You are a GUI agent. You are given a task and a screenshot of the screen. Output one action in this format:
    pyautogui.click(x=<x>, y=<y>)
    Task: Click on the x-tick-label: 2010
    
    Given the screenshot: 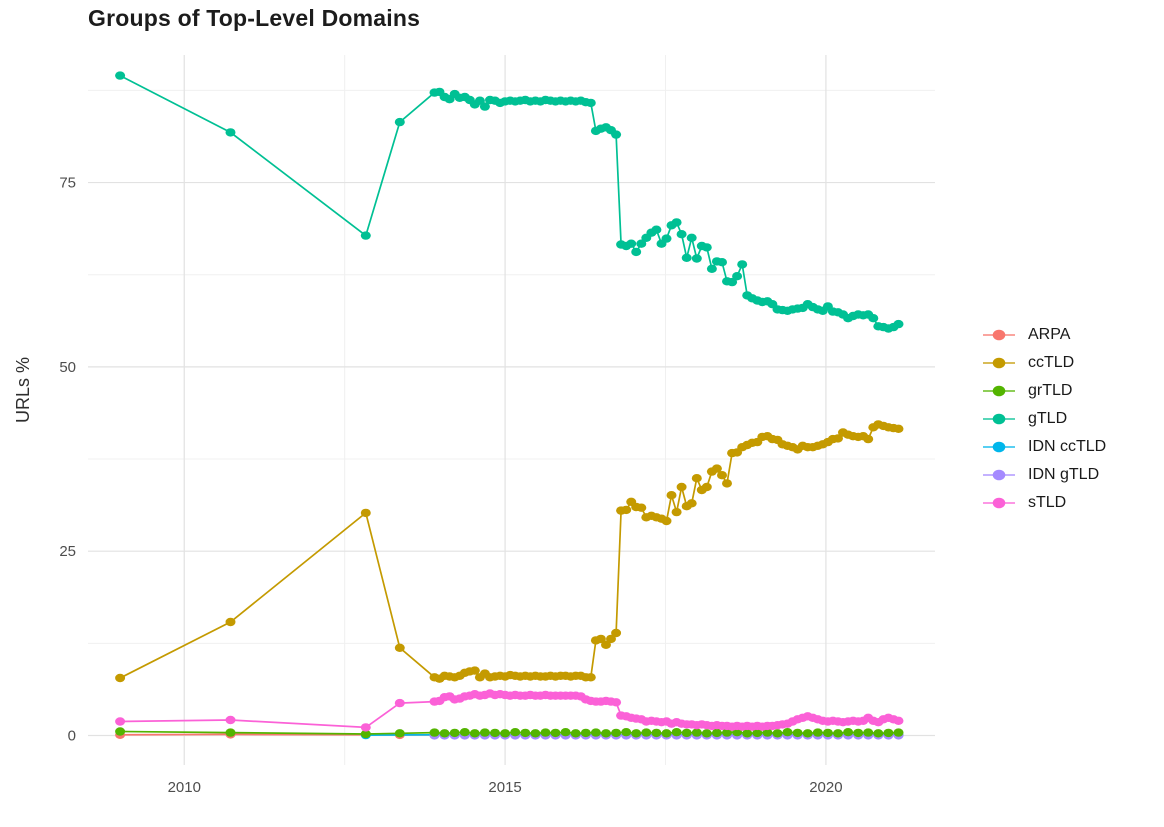 What is the action you would take?
    pyautogui.click(x=184, y=787)
    